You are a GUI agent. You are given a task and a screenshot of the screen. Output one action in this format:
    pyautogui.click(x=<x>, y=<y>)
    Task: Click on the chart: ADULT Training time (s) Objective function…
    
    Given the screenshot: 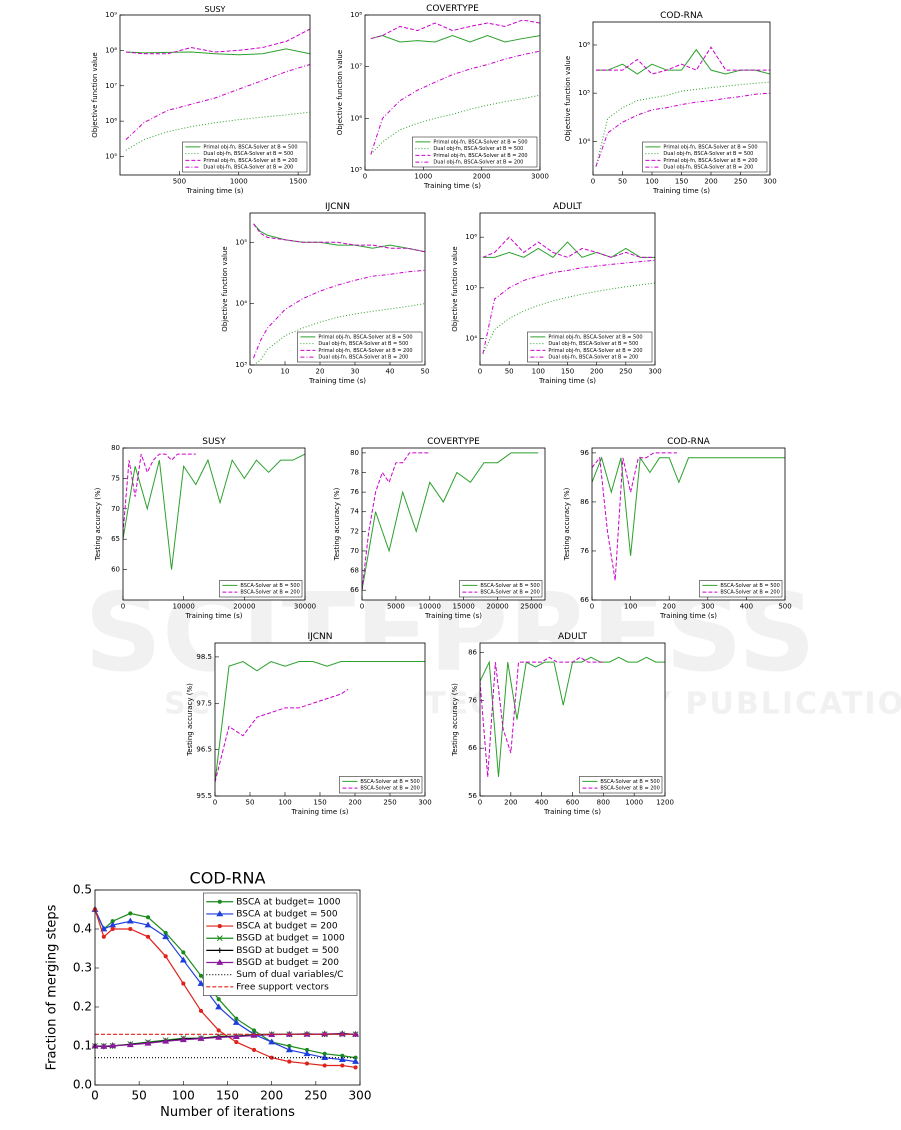 What is the action you would take?
    pyautogui.click(x=556, y=293)
    